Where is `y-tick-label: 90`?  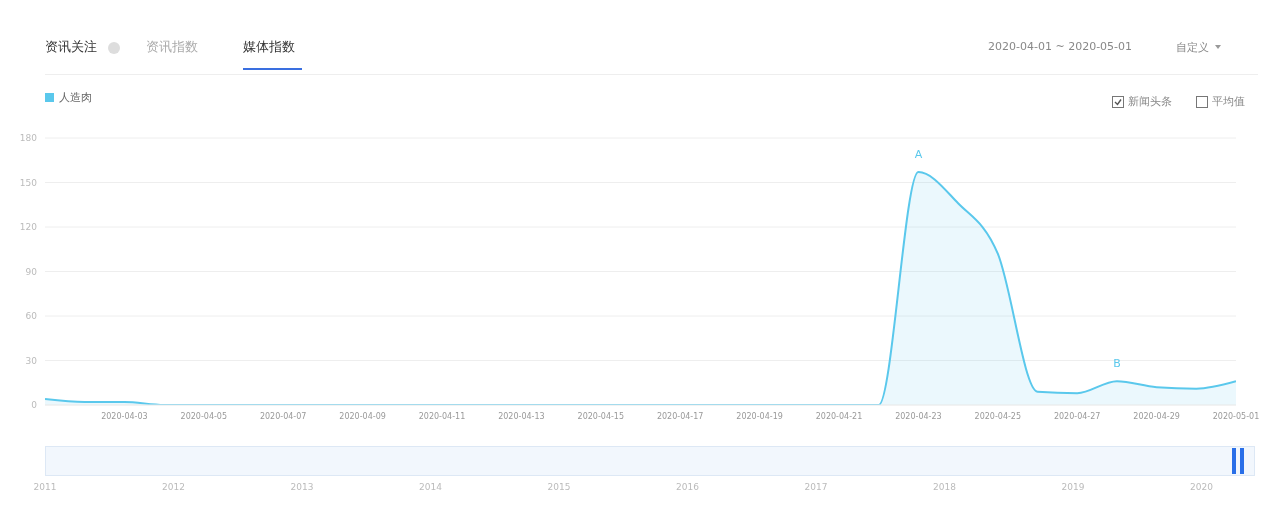 y-tick-label: 90 is located at coordinates (31, 271).